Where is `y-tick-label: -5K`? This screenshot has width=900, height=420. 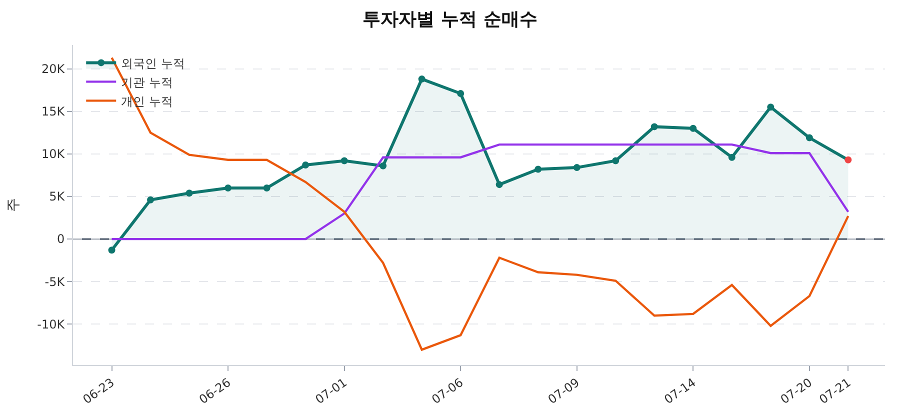
y-tick-label: -5K is located at coordinates (55, 281).